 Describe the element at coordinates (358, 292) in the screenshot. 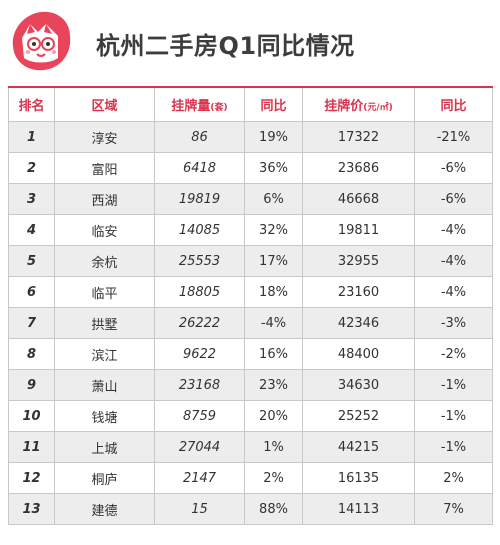

I see `cell-price: 23160` at that location.